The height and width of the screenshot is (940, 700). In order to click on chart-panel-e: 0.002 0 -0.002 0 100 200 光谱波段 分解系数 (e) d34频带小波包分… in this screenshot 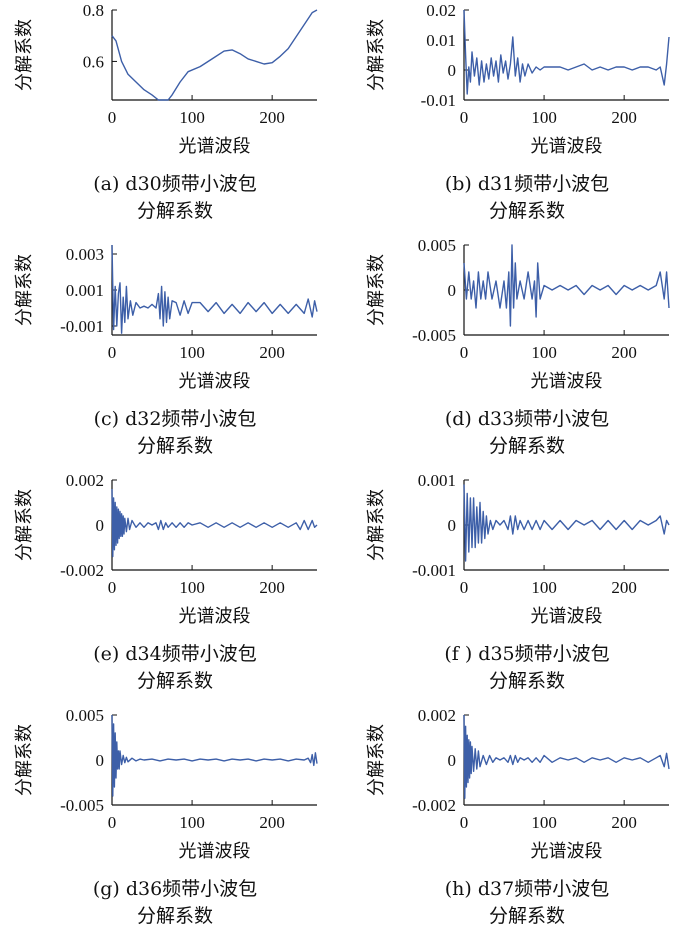, I will do `click(175, 587)`.